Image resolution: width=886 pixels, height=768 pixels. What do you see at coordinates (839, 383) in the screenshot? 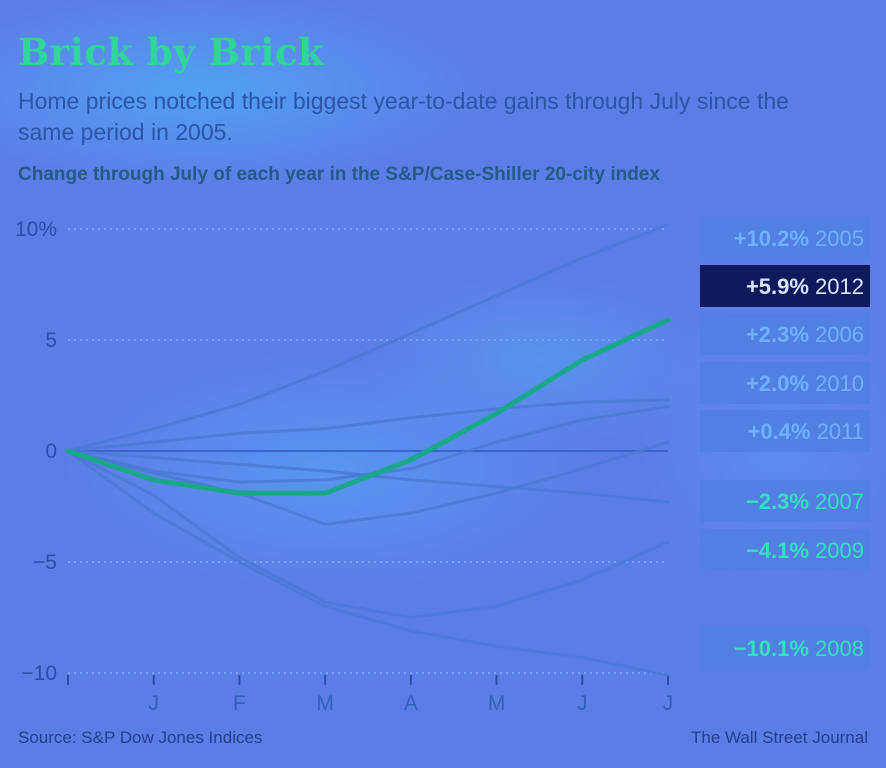
I see `series-year: 2010` at bounding box center [839, 383].